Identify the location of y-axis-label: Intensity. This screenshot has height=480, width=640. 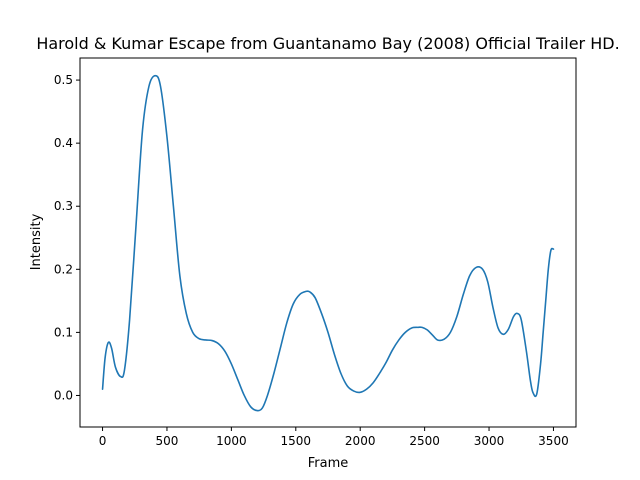
(36, 241).